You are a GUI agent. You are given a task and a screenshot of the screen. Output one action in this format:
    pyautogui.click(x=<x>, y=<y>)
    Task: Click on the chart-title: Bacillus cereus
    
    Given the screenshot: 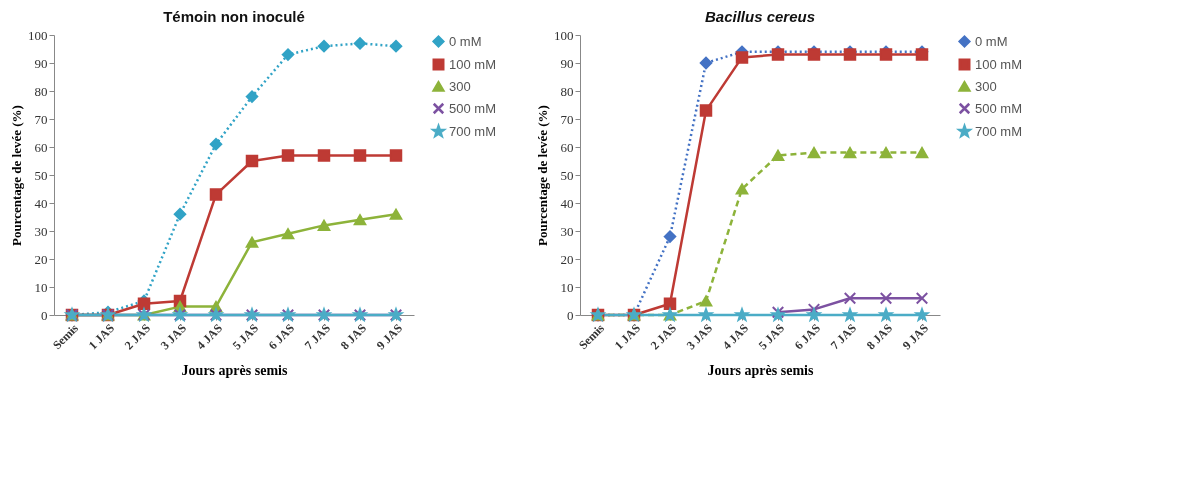 What is the action you would take?
    pyautogui.click(x=760, y=16)
    